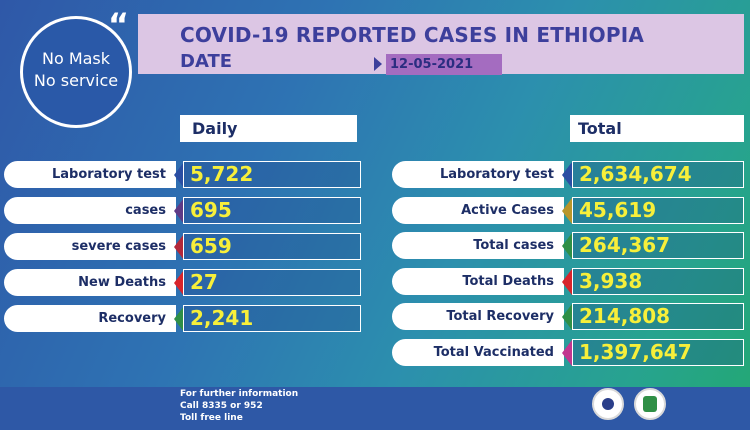 This screenshot has width=750, height=430. Describe the element at coordinates (90, 282) in the screenshot. I see `row-label: New Deaths` at that location.